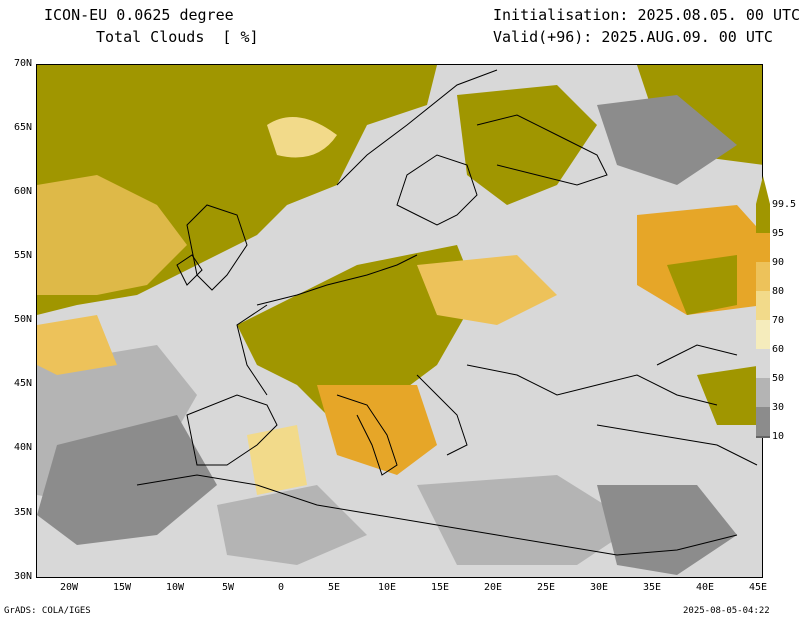 The image size is (800, 618). I want to click on colorbar-arrow, so click(763, 190).